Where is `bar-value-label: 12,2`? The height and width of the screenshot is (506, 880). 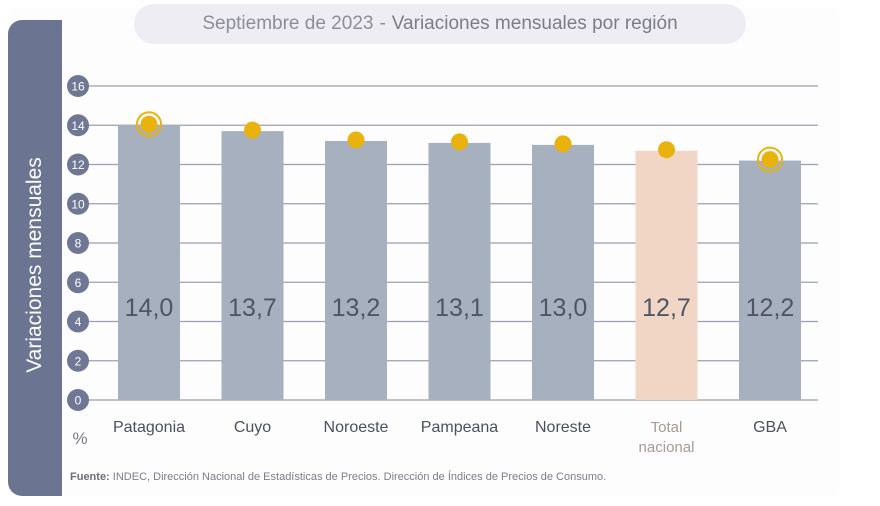
bar-value-label: 12,2 is located at coordinates (770, 308).